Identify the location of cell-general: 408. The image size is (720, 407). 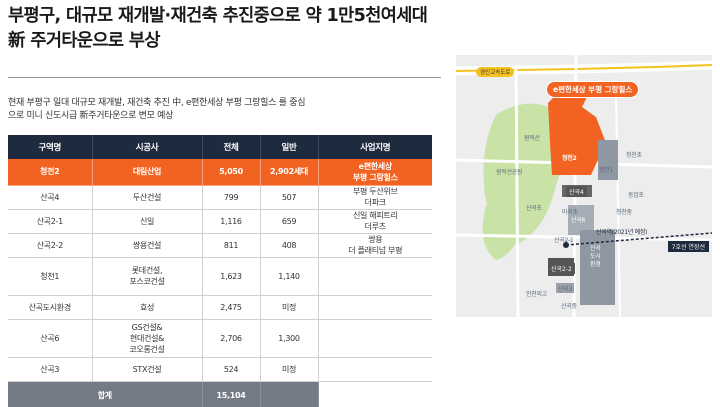
(289, 245).